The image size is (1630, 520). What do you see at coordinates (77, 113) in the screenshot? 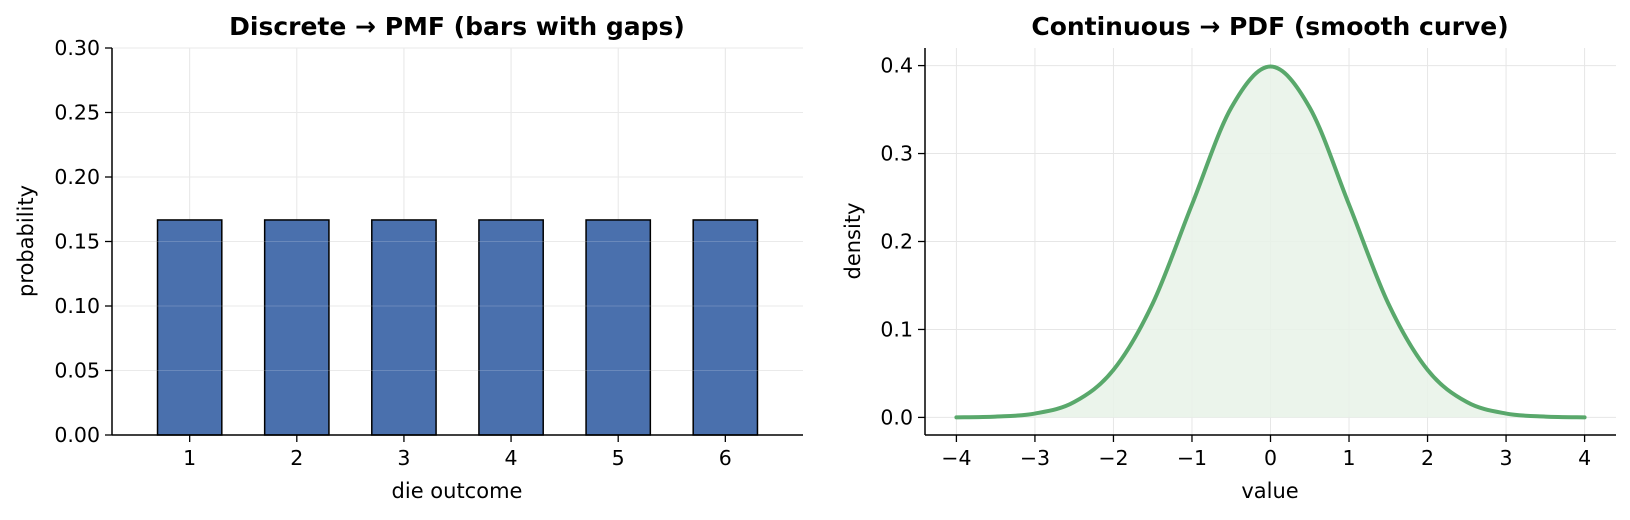
I see `pmf-y-tick-label: 0.25` at bounding box center [77, 113].